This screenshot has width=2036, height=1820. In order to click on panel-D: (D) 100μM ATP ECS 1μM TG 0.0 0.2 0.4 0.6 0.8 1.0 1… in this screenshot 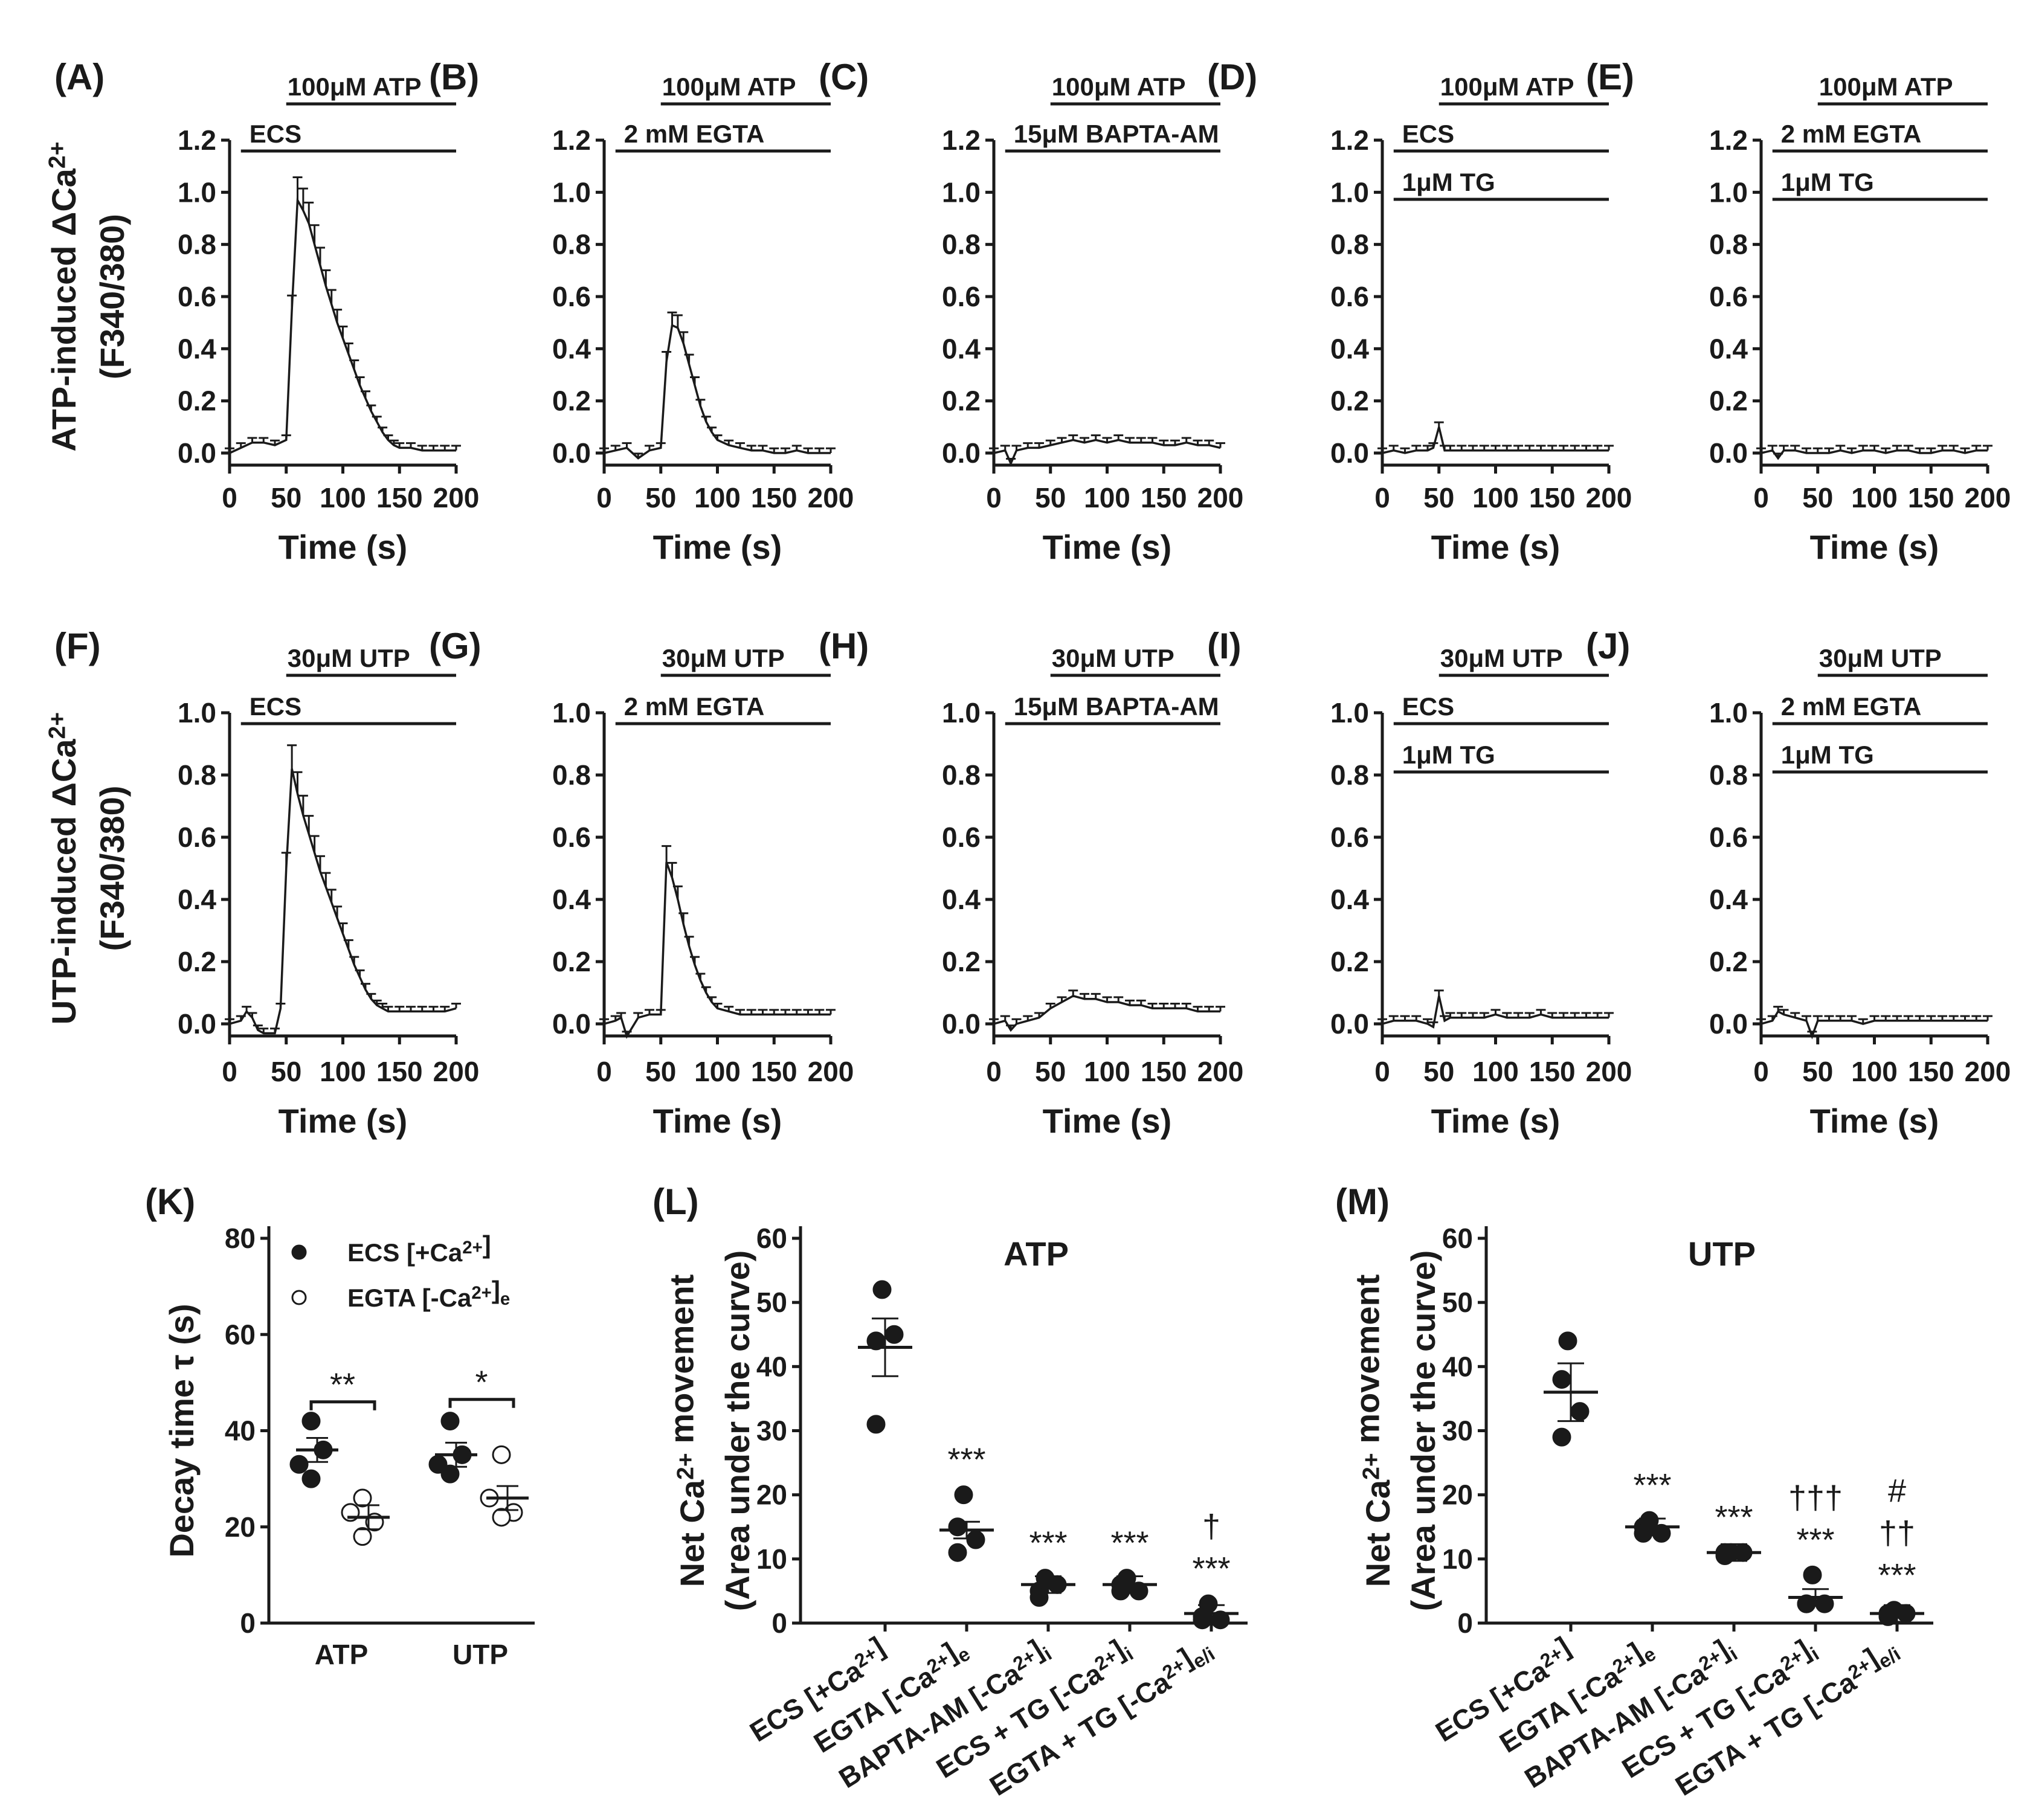, I will do `click(1420, 312)`.